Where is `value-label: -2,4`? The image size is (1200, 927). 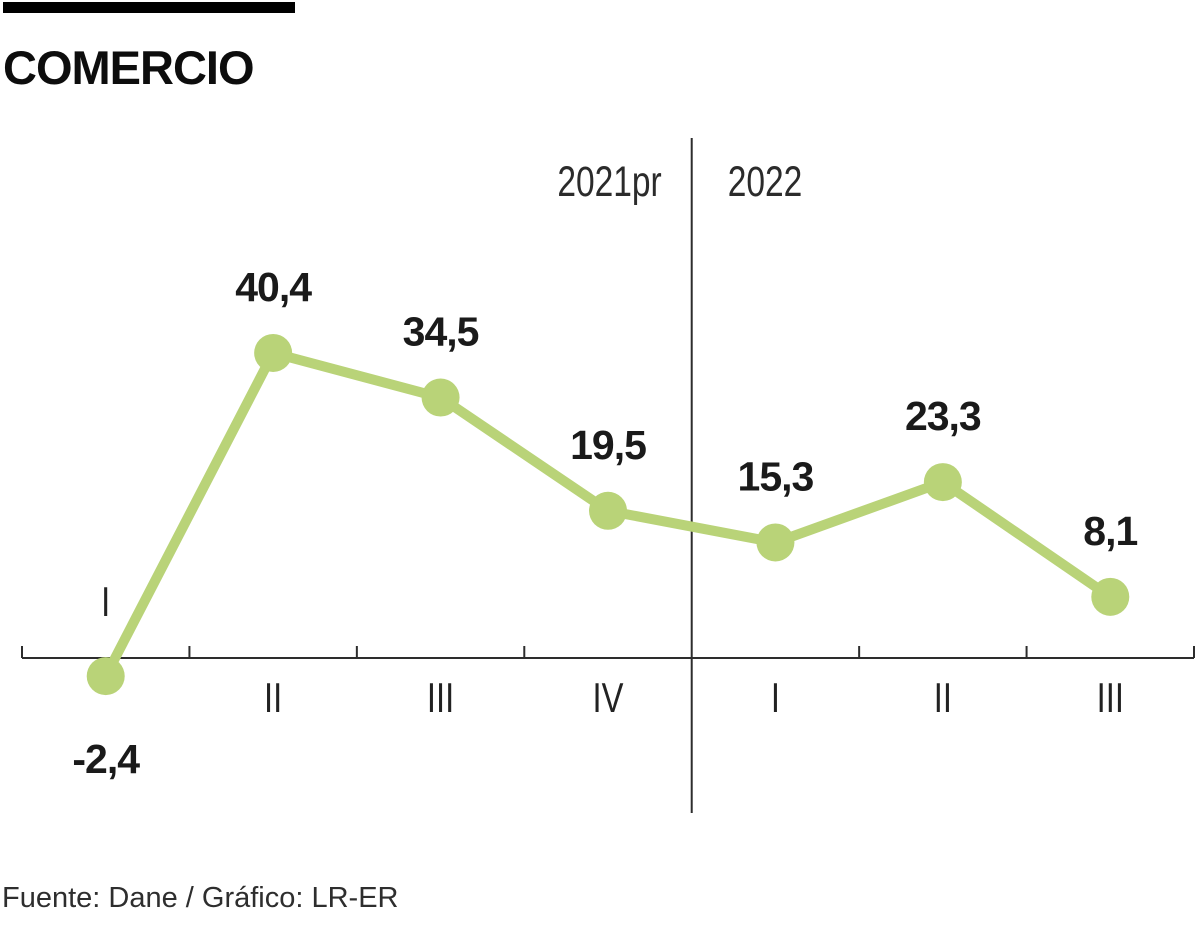 value-label: -2,4 is located at coordinates (106, 759).